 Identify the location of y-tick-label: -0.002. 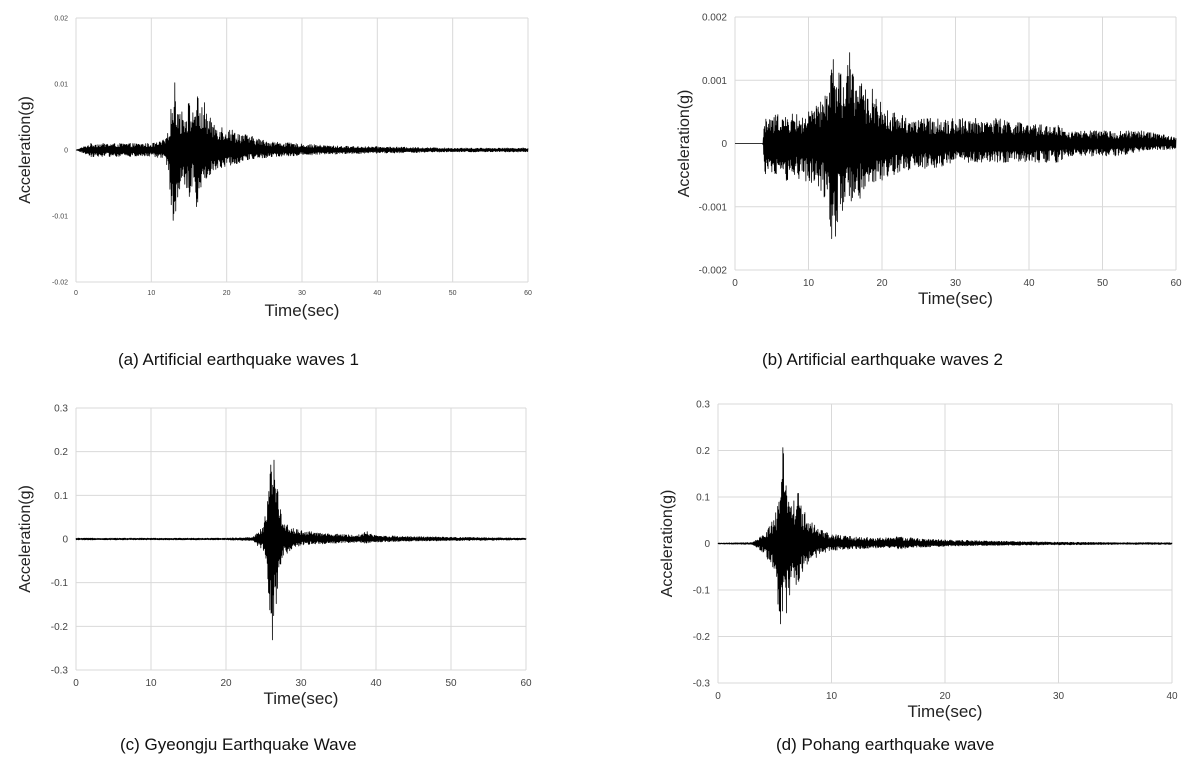
(713, 271).